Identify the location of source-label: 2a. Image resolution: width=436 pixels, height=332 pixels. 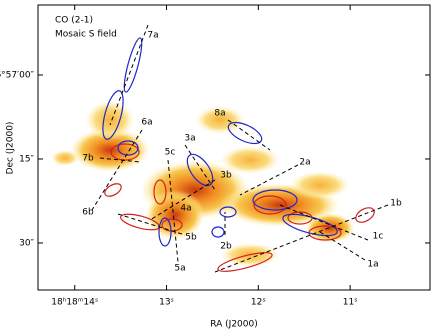
(304, 163).